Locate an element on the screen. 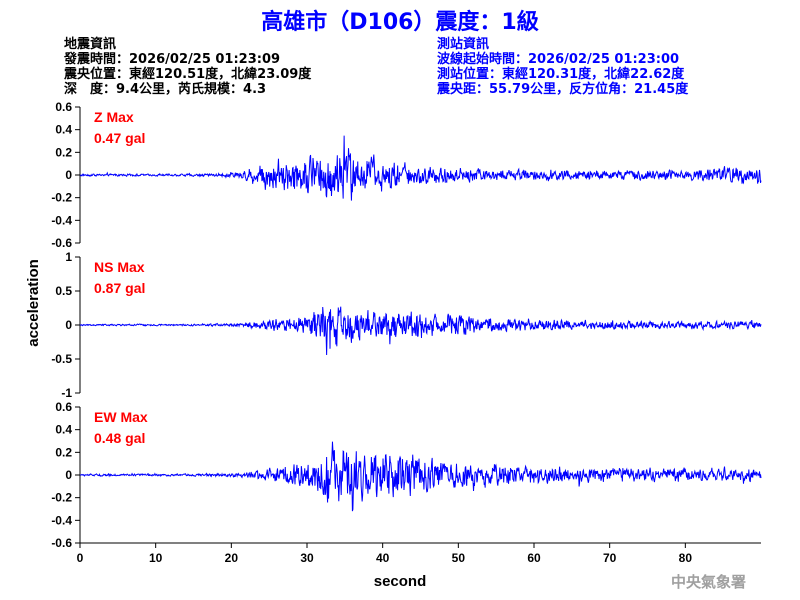 This screenshot has height=600, width=800. epicenter-location: 震央位置：東經120.51度，北緯23.09度 is located at coordinates (188, 74).